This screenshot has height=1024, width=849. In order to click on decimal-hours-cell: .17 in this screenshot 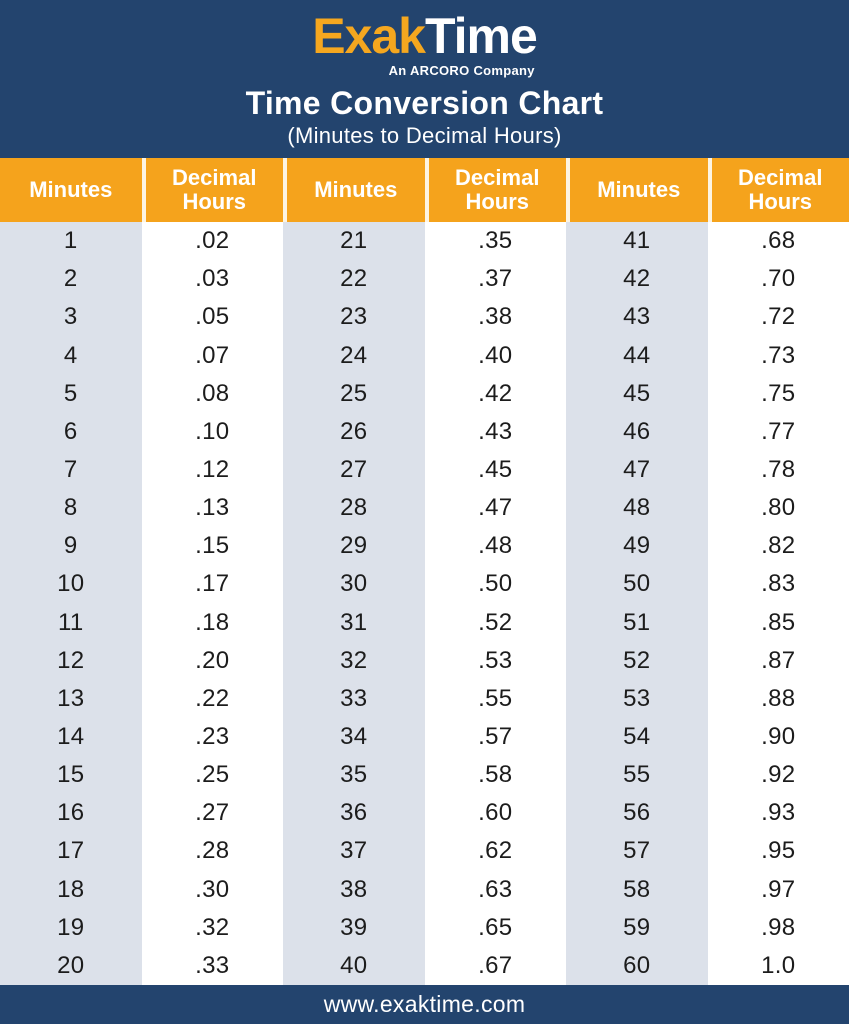, I will do `click(212, 584)`.